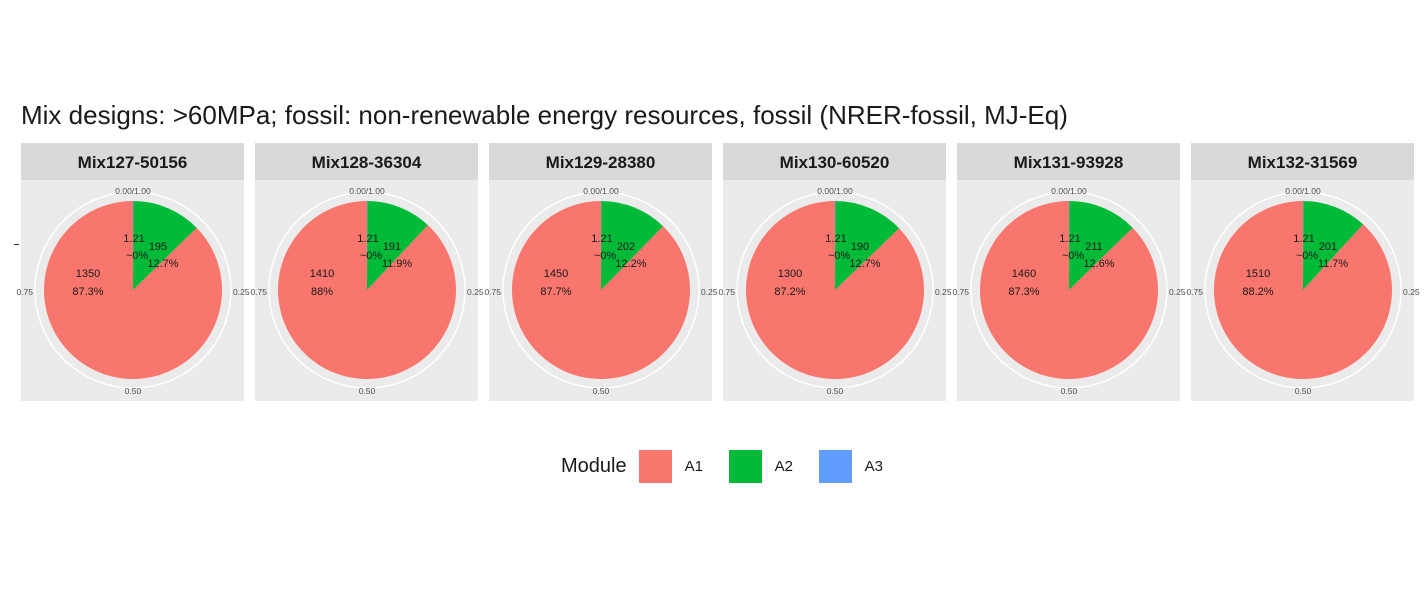 The image size is (1425, 600). What do you see at coordinates (873, 466) in the screenshot?
I see `legend-label-a3: A3` at bounding box center [873, 466].